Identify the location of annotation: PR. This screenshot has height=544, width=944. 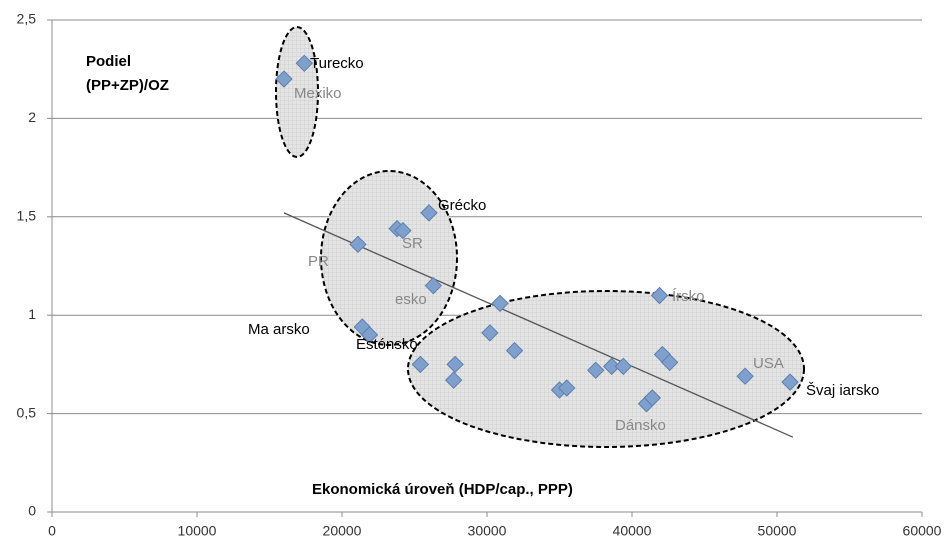
(318, 261).